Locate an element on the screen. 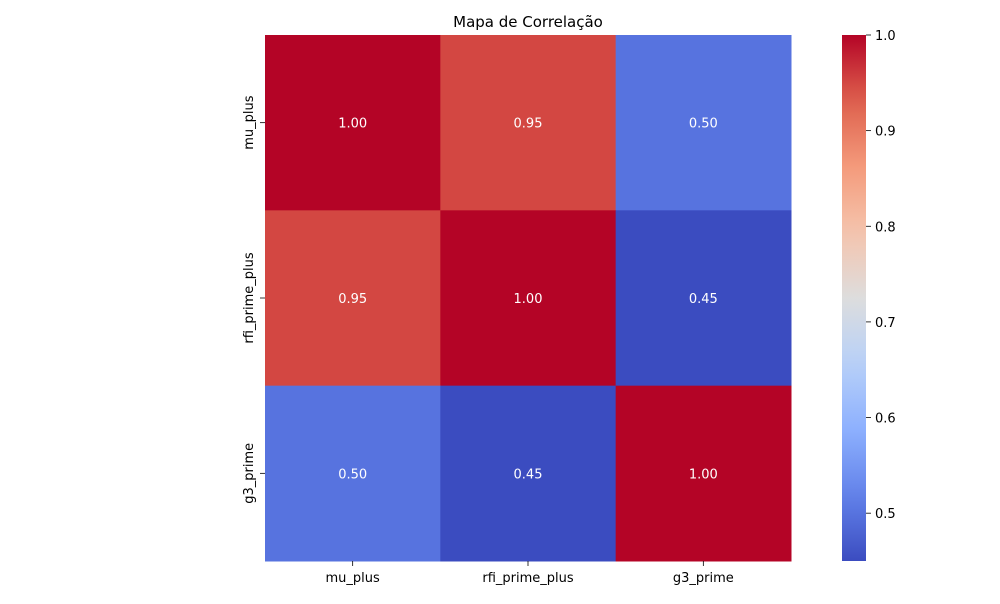 This screenshot has width=1000, height=604. colorbar-tick-label: 1.0 is located at coordinates (885, 36).